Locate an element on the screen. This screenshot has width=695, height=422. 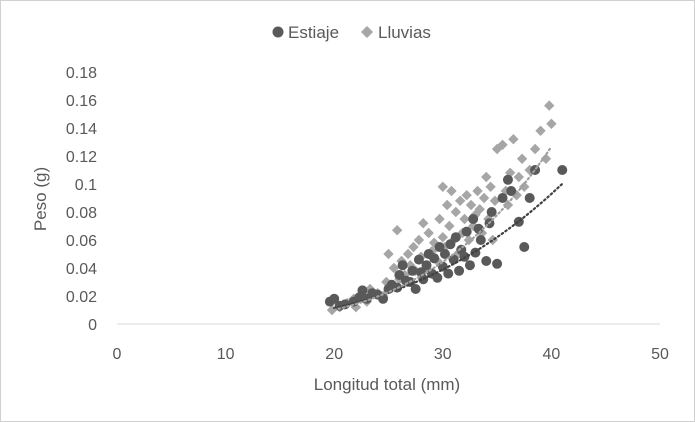
y-tick-label: 0.18 is located at coordinates (81, 73).